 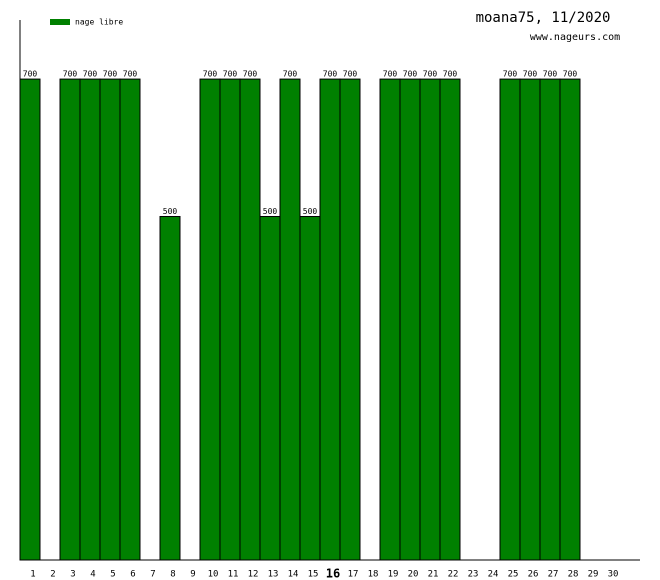 I want to click on x-tick-label: 6, so click(x=132, y=575).